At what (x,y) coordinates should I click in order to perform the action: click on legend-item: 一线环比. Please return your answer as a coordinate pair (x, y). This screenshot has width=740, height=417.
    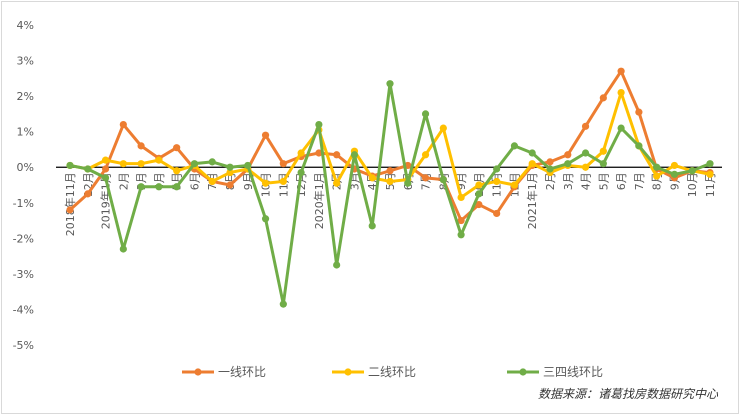
    Looking at the image, I should click on (224, 372).